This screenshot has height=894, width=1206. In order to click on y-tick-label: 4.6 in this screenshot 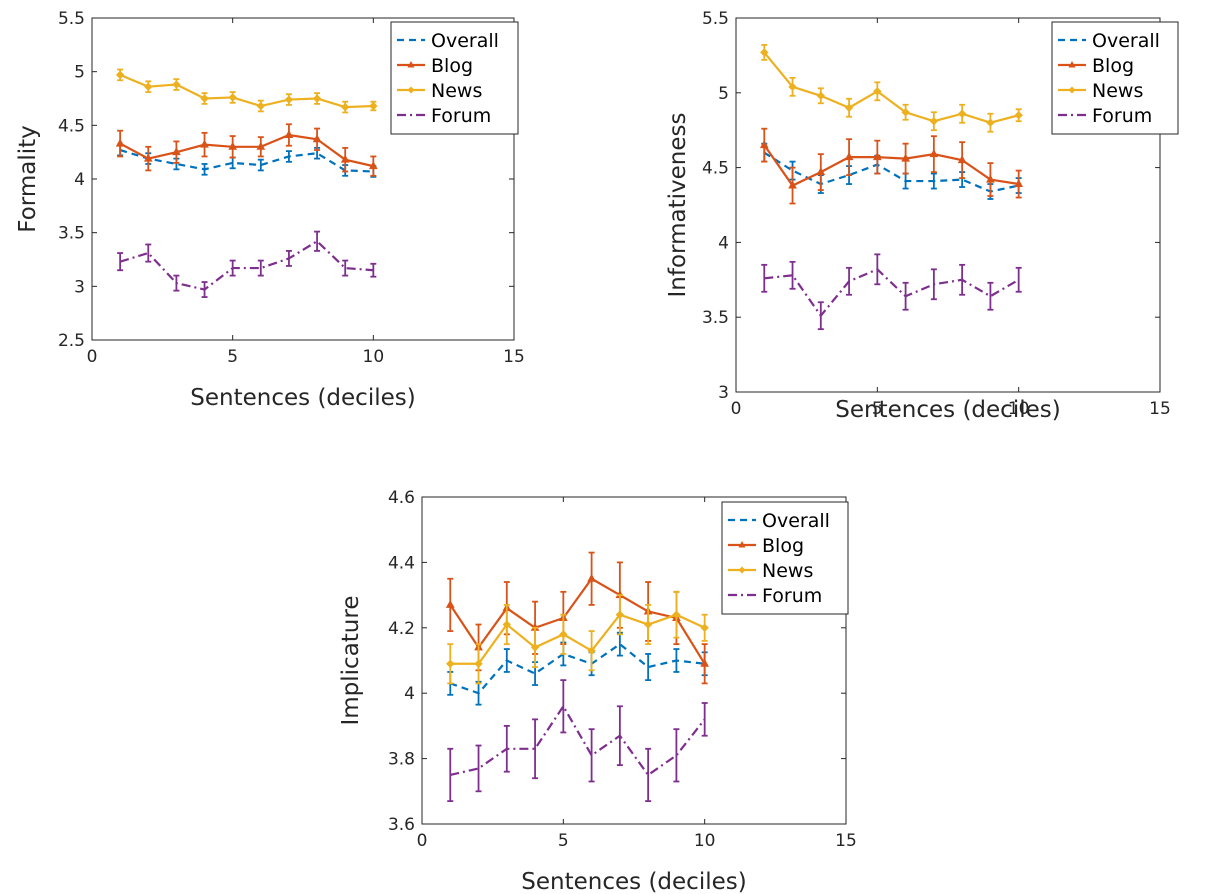, I will do `click(401, 498)`.